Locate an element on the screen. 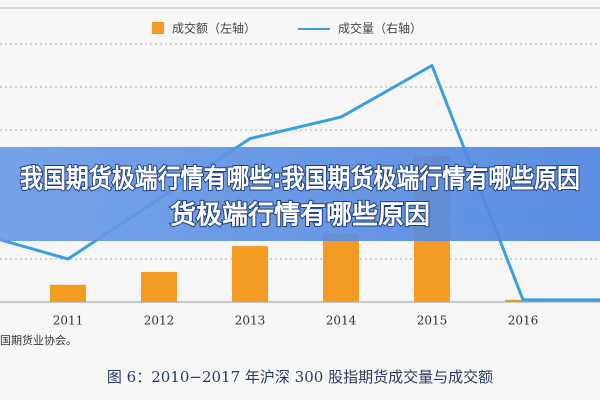  legend-label: 成交量（右轴） is located at coordinates (380, 28).